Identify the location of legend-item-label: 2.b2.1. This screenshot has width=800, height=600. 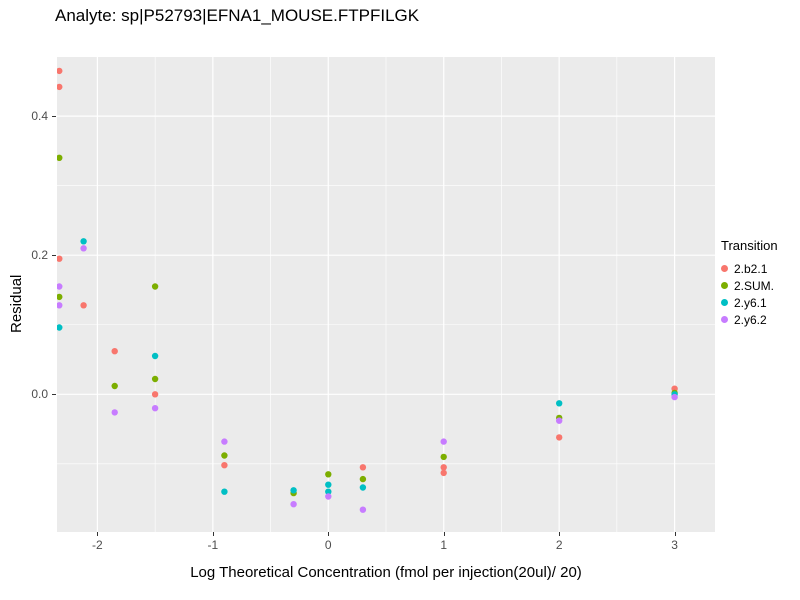
(751, 268).